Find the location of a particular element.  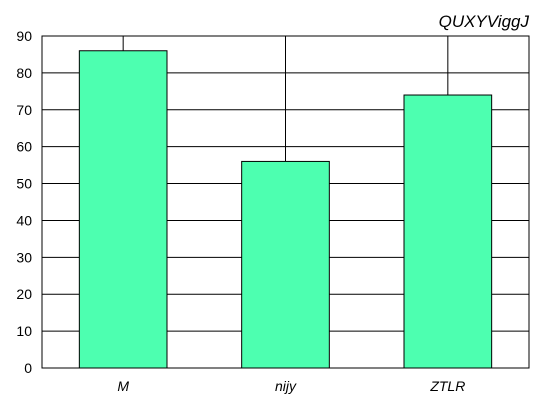

y-tick-label: 30 is located at coordinates (24, 257).